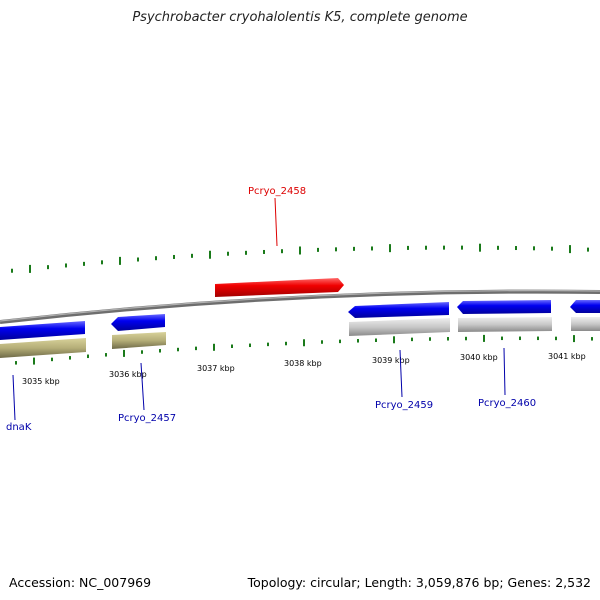 This screenshot has width=600, height=600. I want to click on genome-backbone-highlight, so click(300, 305).